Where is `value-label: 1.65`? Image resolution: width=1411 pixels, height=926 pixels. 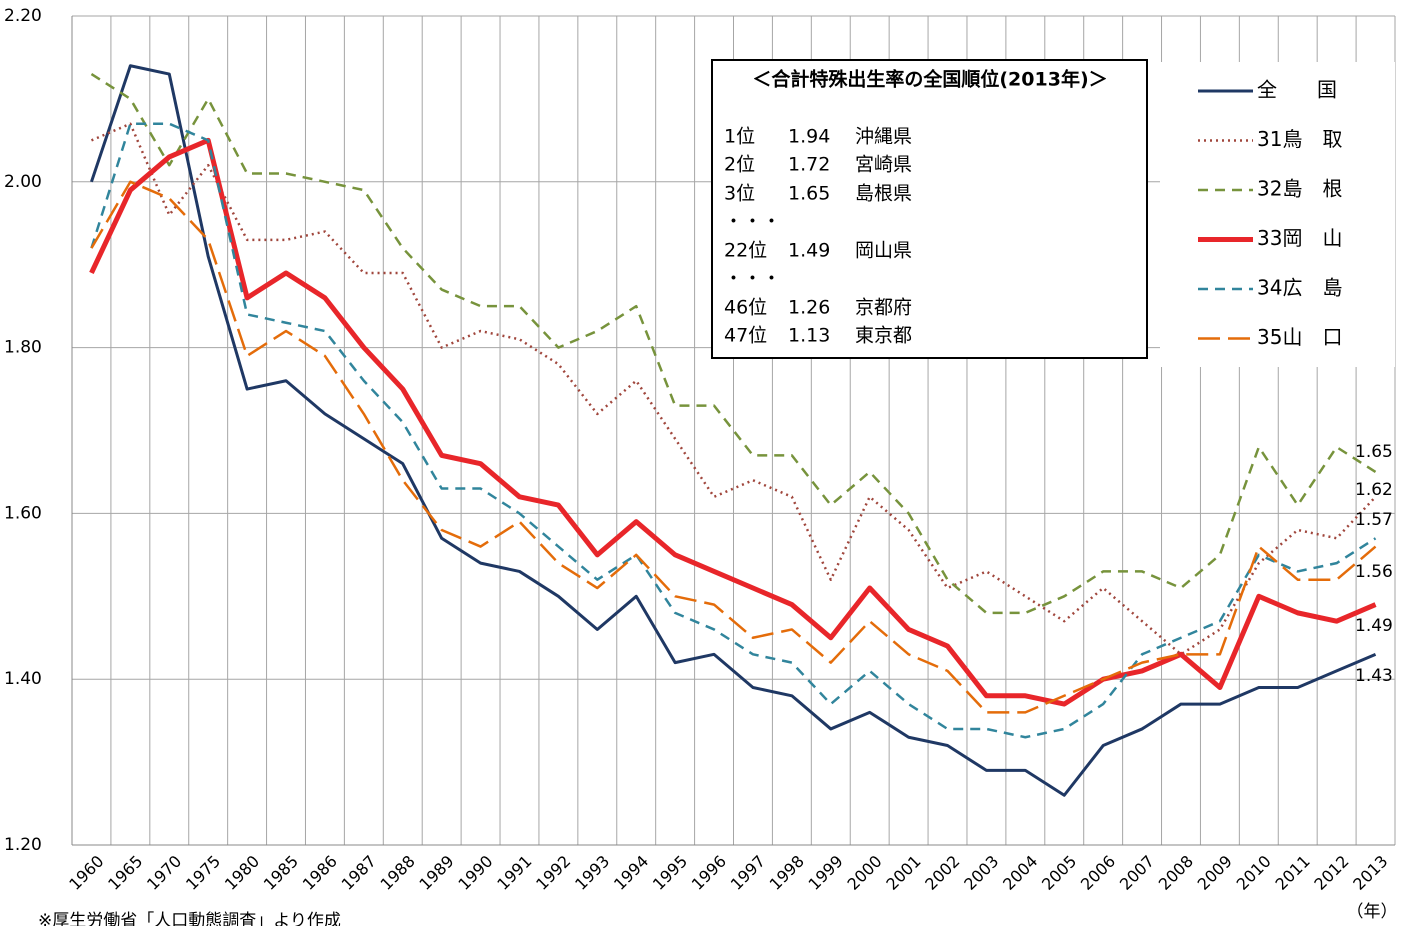
value-label: 1.65 is located at coordinates (1374, 452).